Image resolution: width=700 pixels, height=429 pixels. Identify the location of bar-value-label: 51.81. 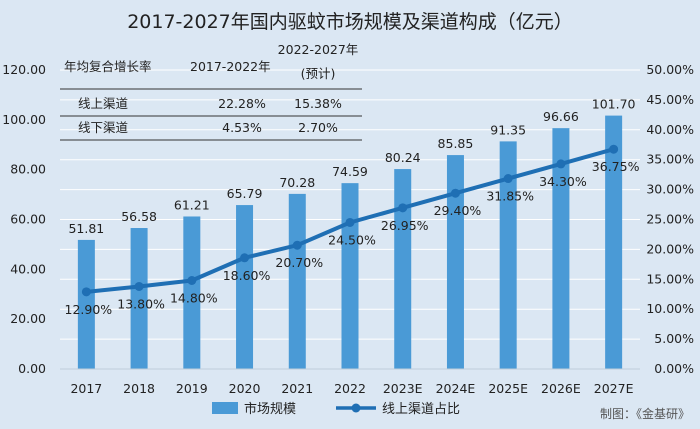
(86, 228).